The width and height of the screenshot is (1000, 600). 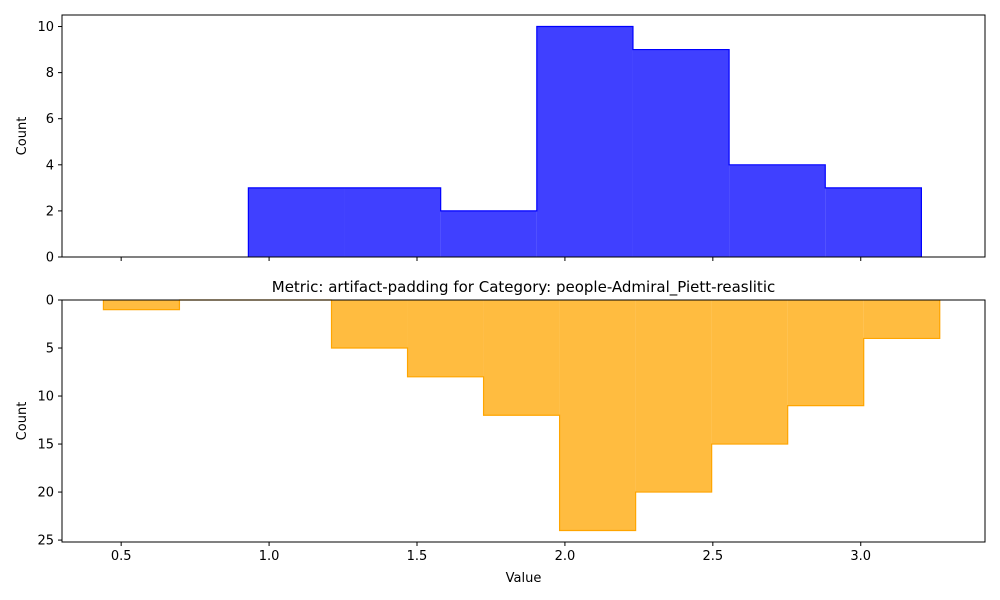 I want to click on y-tick-label: 15, so click(x=45, y=445).